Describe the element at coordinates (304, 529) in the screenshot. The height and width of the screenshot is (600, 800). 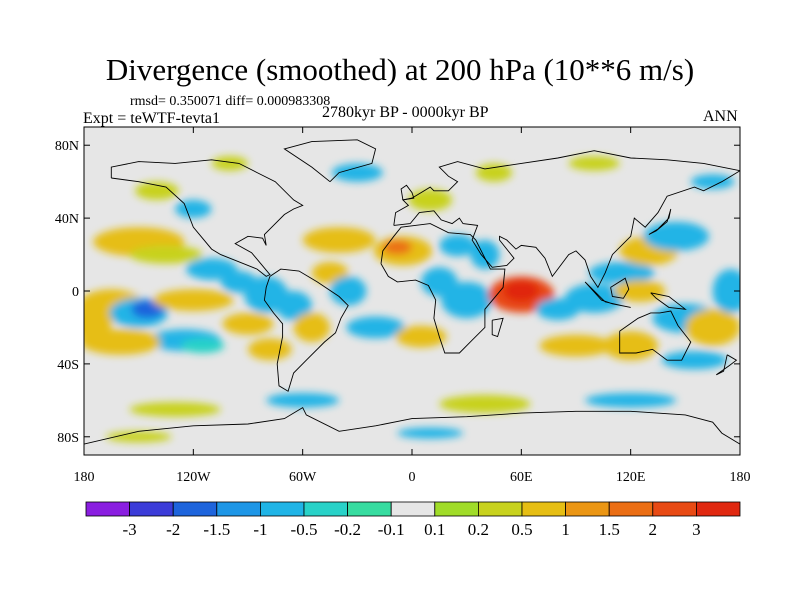
I see `colorbar-label: -0.5` at that location.